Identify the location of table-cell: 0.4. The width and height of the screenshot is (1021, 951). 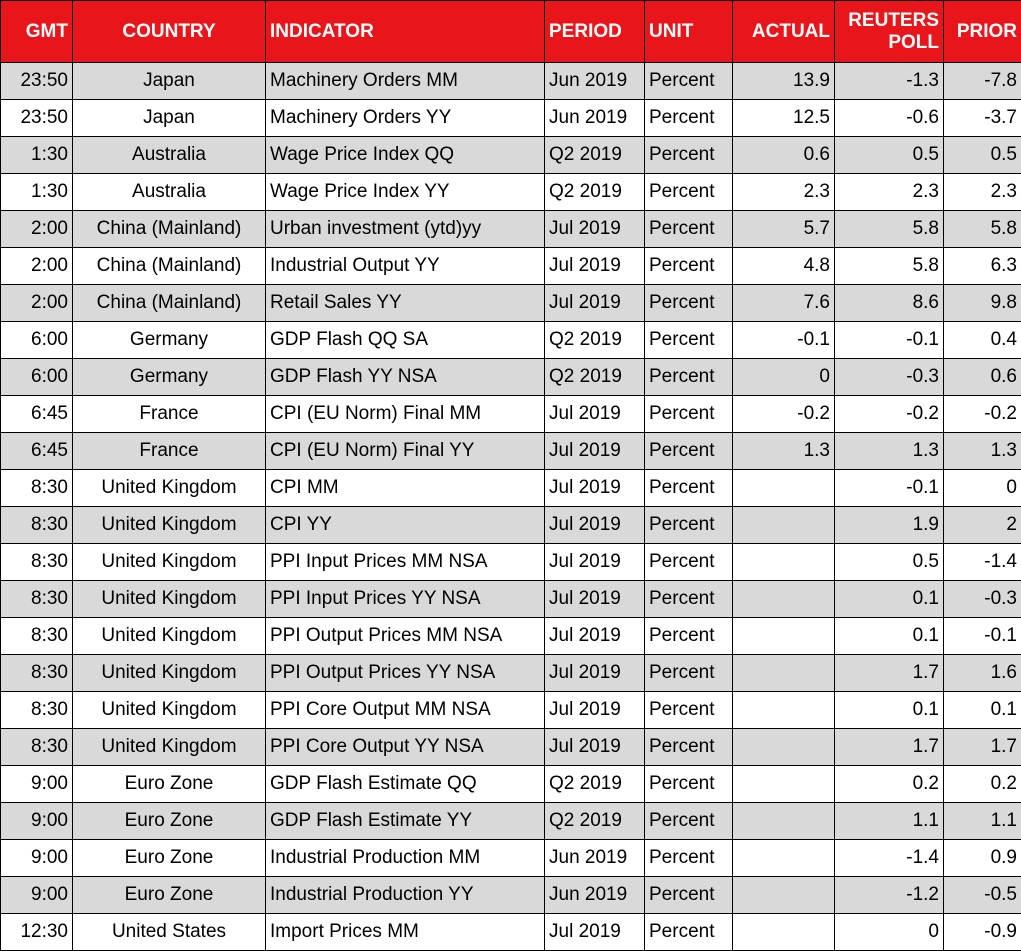
(982, 340).